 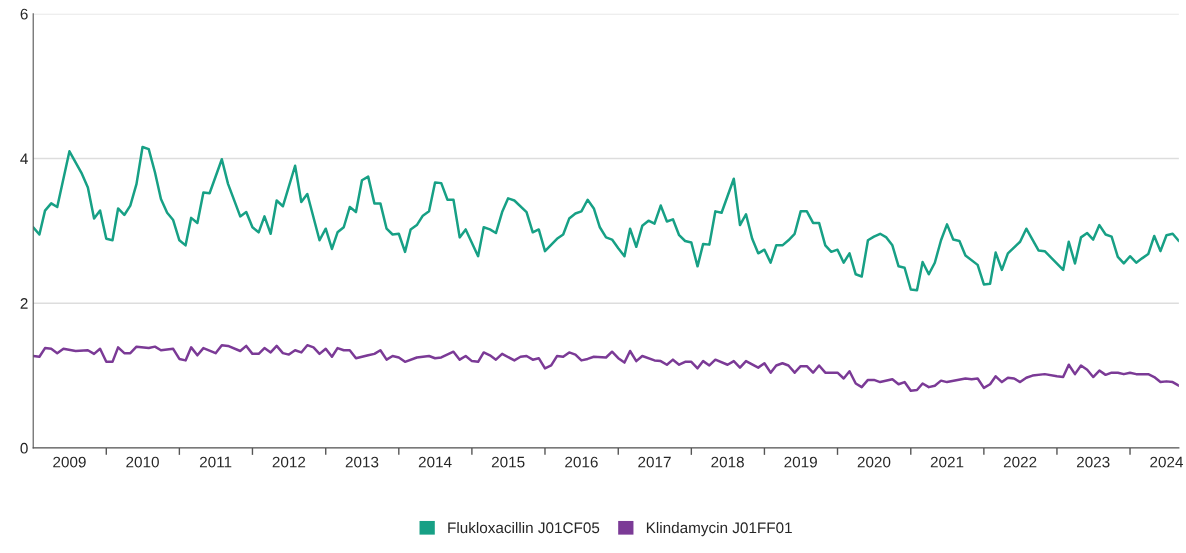 I want to click on x-tick-label: 2017, so click(x=654, y=462).